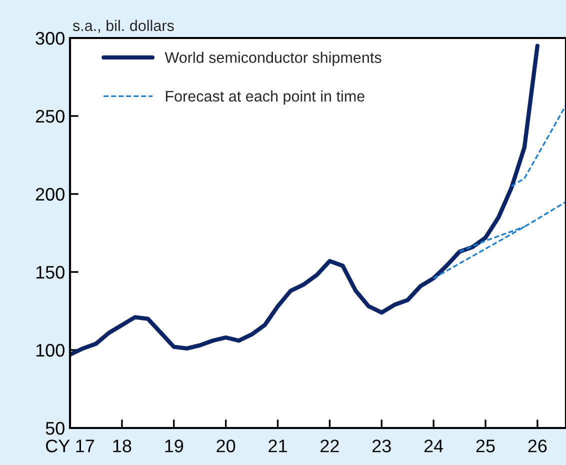  I want to click on legend-label: Forecast at each point in time, so click(265, 97).